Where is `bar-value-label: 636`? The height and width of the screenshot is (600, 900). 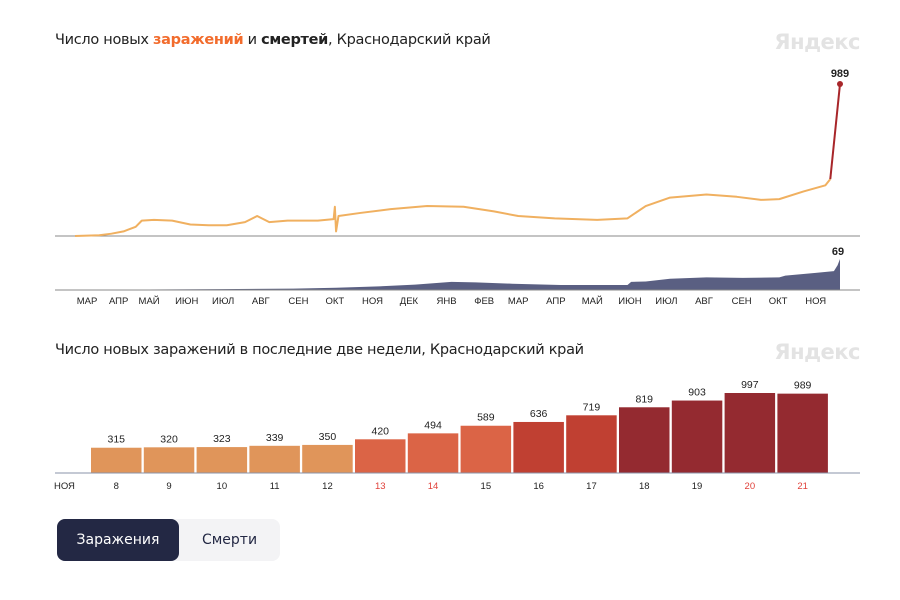 bar-value-label: 636 is located at coordinates (539, 414).